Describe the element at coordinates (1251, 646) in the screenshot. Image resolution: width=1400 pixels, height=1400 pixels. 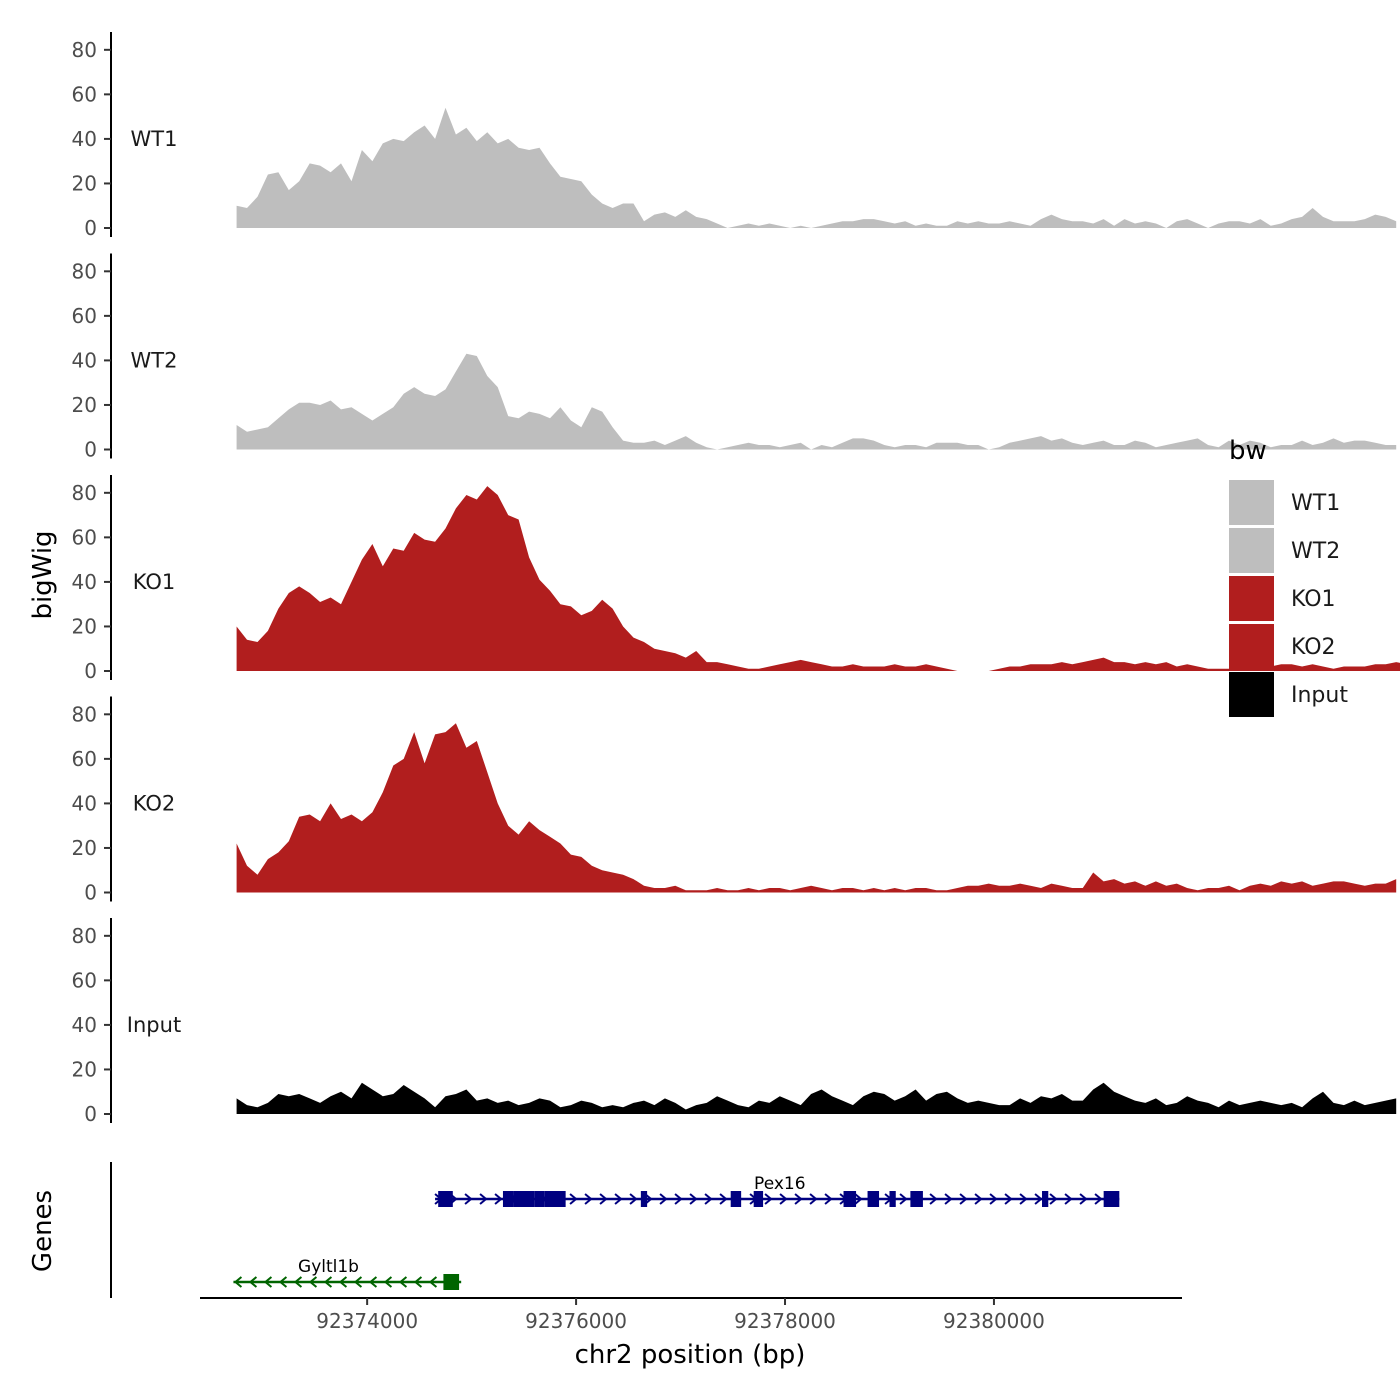
I see `legend-key-ko2` at that location.